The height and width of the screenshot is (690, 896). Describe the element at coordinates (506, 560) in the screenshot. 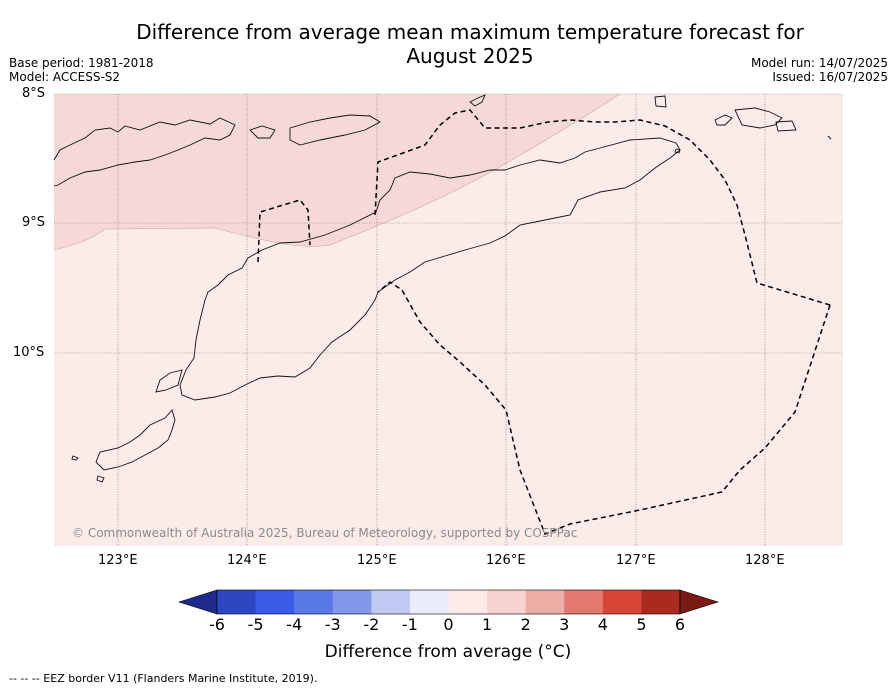

I see `lon-label-126e: 126°E` at that location.